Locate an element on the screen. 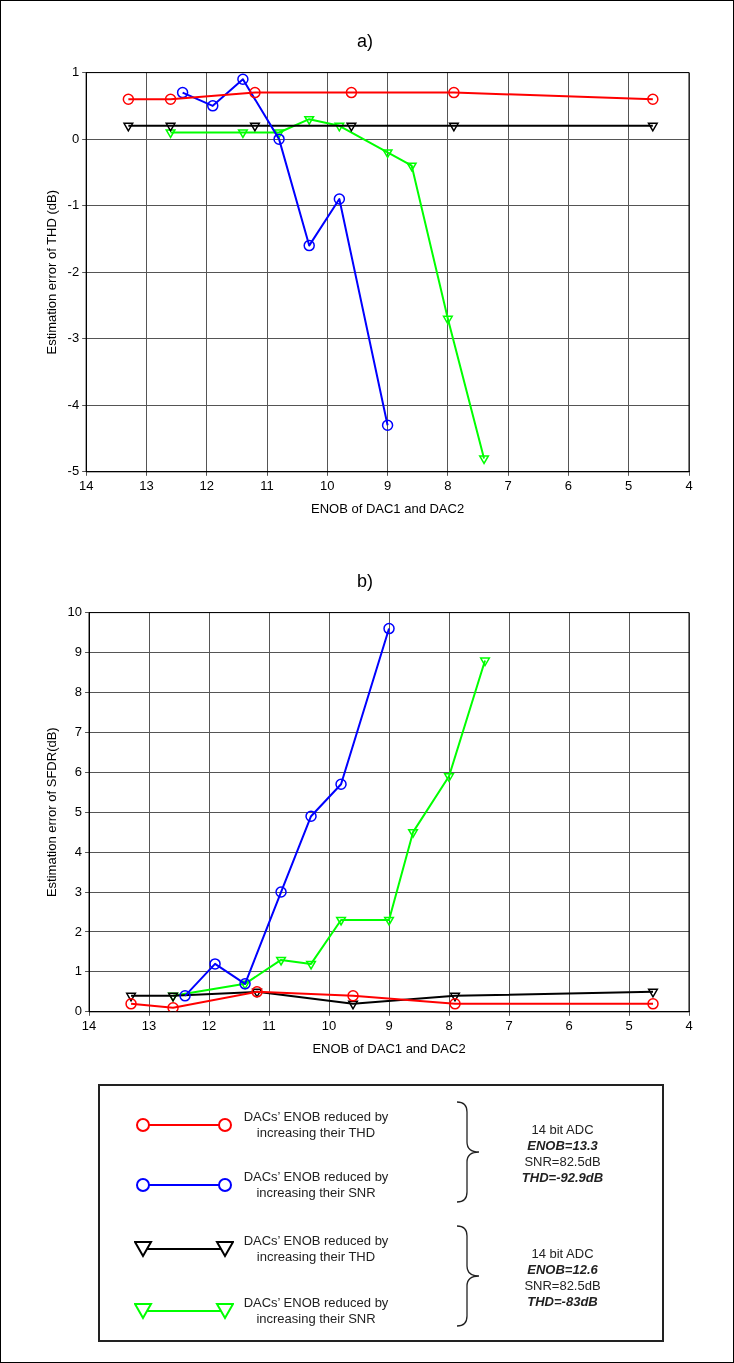 The image size is (734, 1363). chart-title: b) is located at coordinates (365, 580).